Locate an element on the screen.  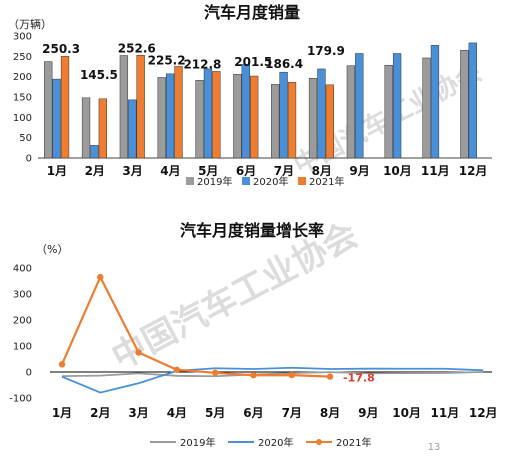
bar-2020年-9月 is located at coordinates (359, 106).